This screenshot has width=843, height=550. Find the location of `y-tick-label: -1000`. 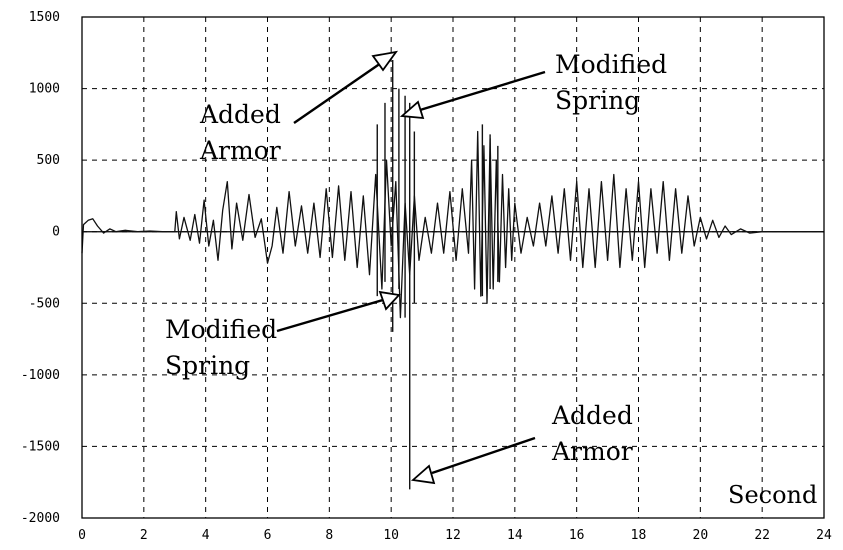

y-tick-label: -1000 is located at coordinates (40, 375).